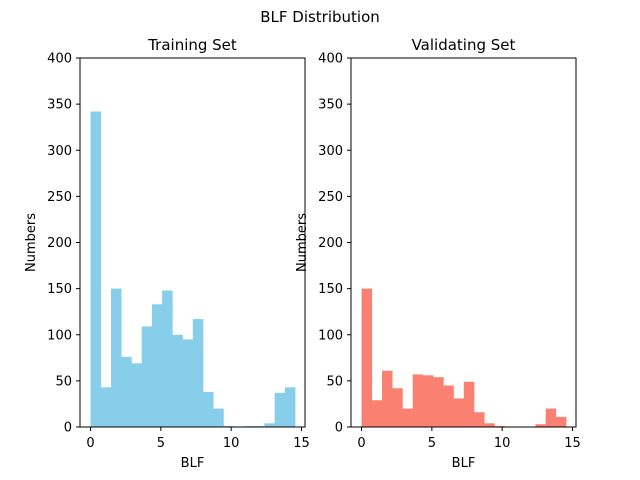 This screenshot has height=480, width=640. Describe the element at coordinates (320, 17) in the screenshot. I see `figure-title: BLF Distribution` at that location.